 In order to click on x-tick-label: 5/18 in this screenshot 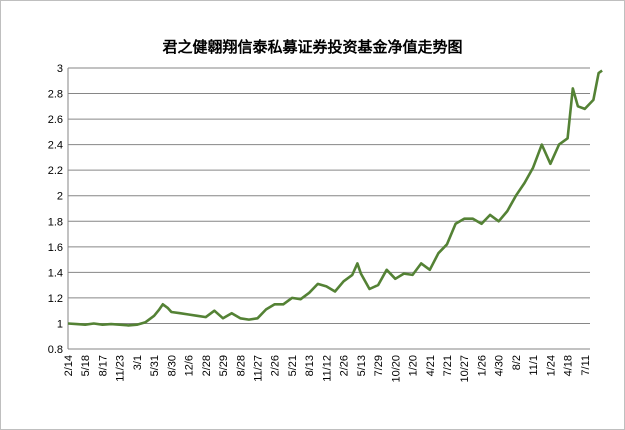, I will do `click(86, 365)`.